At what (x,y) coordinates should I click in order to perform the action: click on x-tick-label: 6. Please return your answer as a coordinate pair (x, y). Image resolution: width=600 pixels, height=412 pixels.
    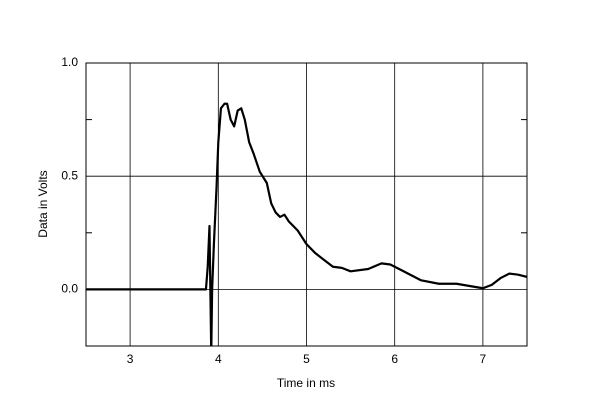
    Looking at the image, I should click on (394, 359).